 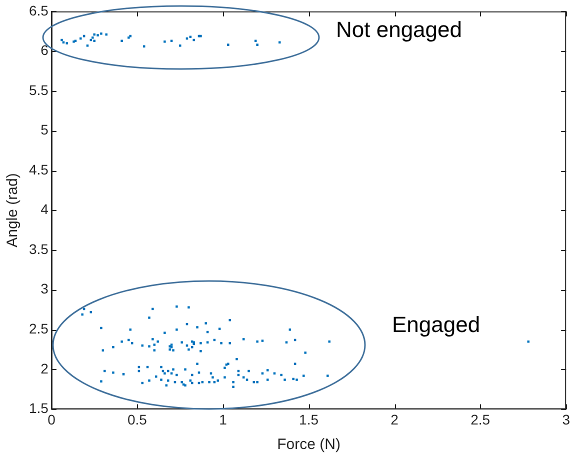 I want to click on y-tick-label: 3, so click(x=44, y=288).